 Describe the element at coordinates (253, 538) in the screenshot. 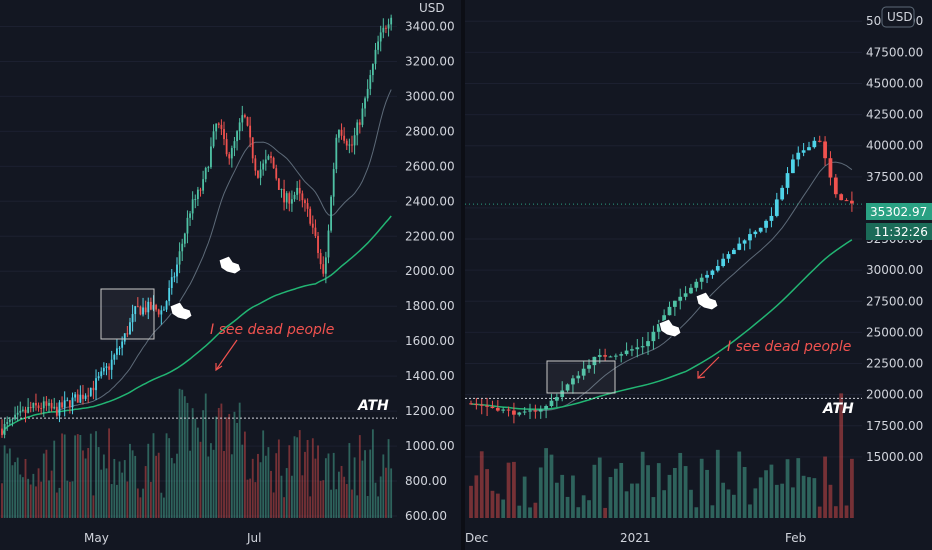

I see `date-tick-label: Jul` at that location.